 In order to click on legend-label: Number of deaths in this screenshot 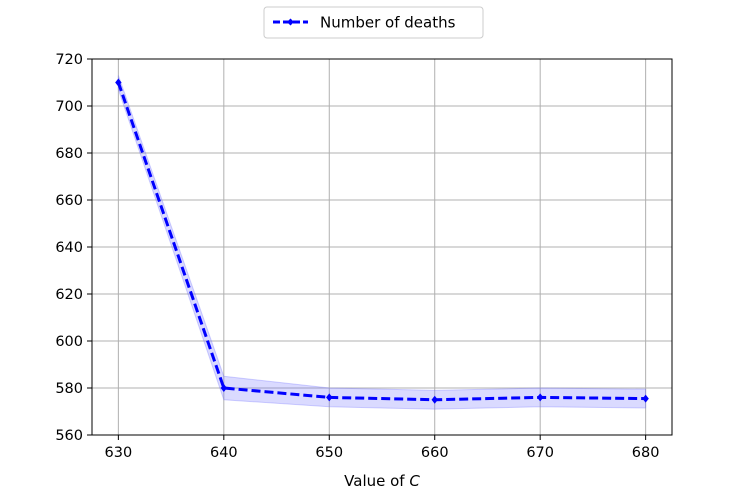, I will do `click(388, 23)`.